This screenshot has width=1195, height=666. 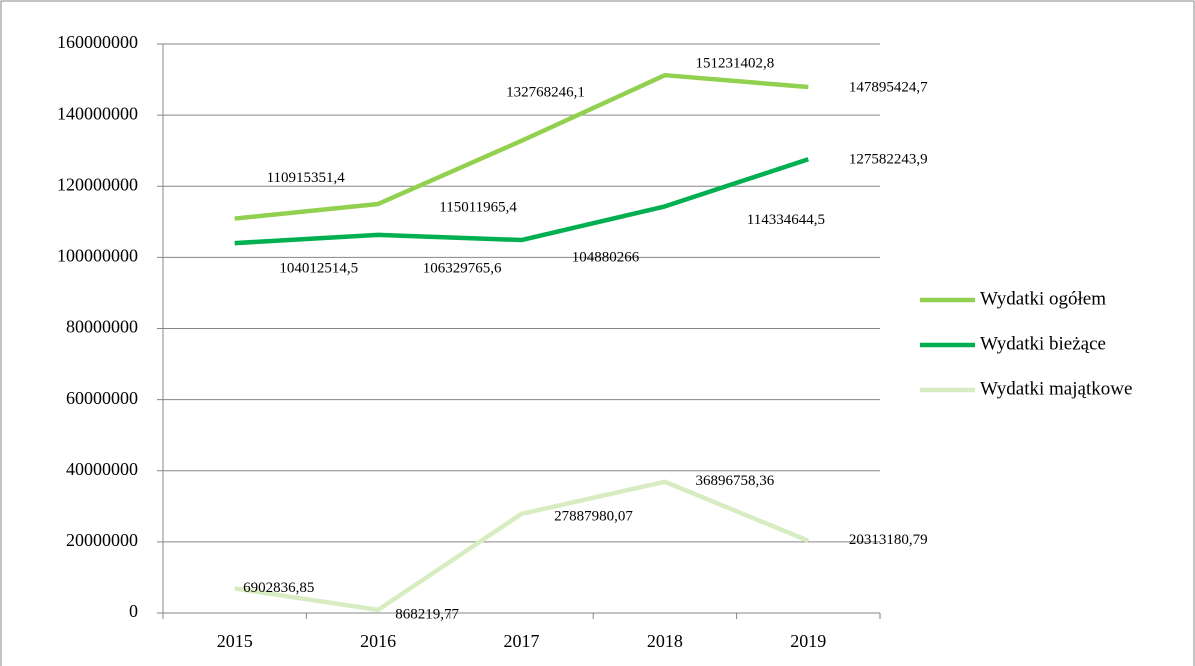 I want to click on y-tick-label: 60000000, so click(x=102, y=398).